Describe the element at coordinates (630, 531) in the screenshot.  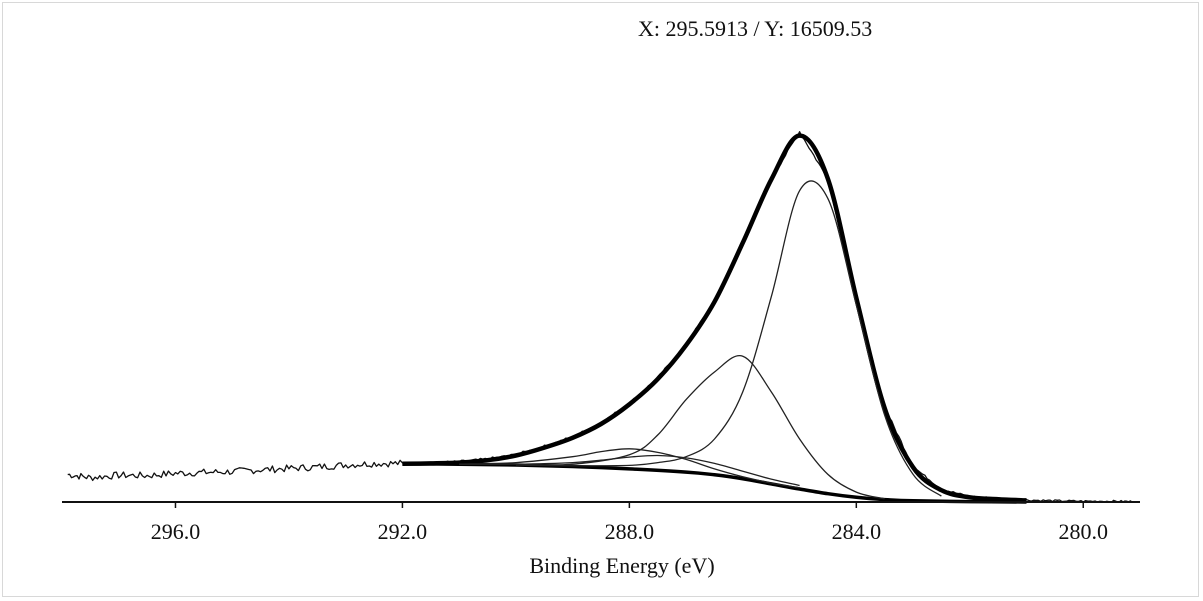
I see `x-tick-label: 288.0` at that location.